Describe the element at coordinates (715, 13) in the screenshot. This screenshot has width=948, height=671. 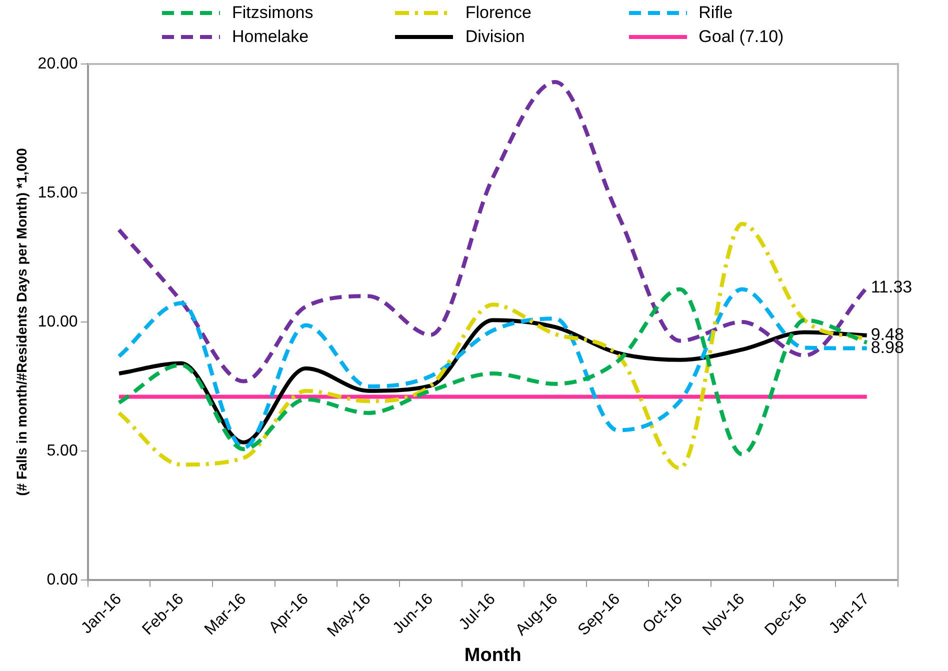
I see `legend-label: Rifle` at that location.